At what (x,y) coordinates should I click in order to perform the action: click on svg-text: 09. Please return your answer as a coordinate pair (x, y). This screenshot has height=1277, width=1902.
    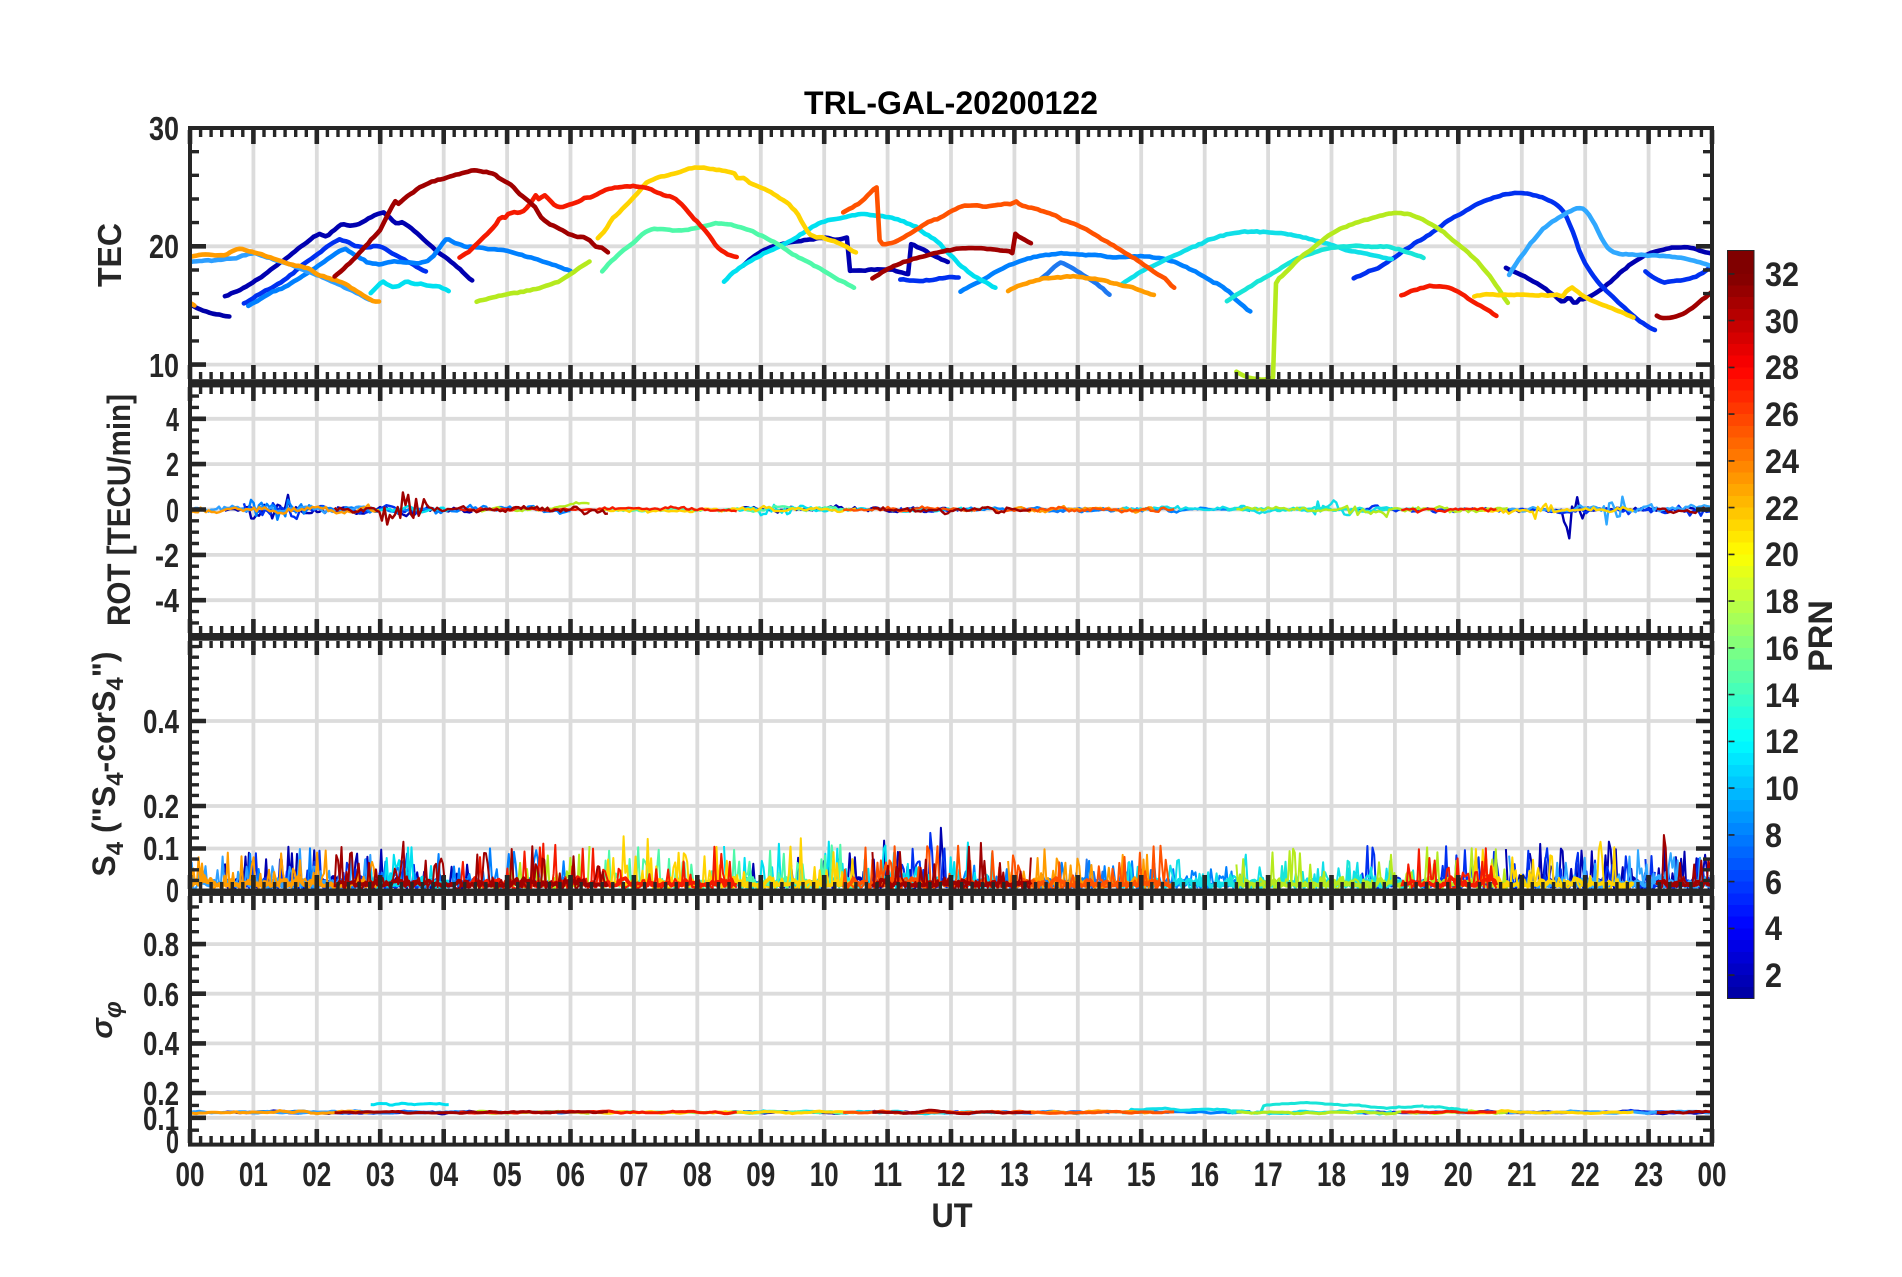
    Looking at the image, I should click on (760, 1175).